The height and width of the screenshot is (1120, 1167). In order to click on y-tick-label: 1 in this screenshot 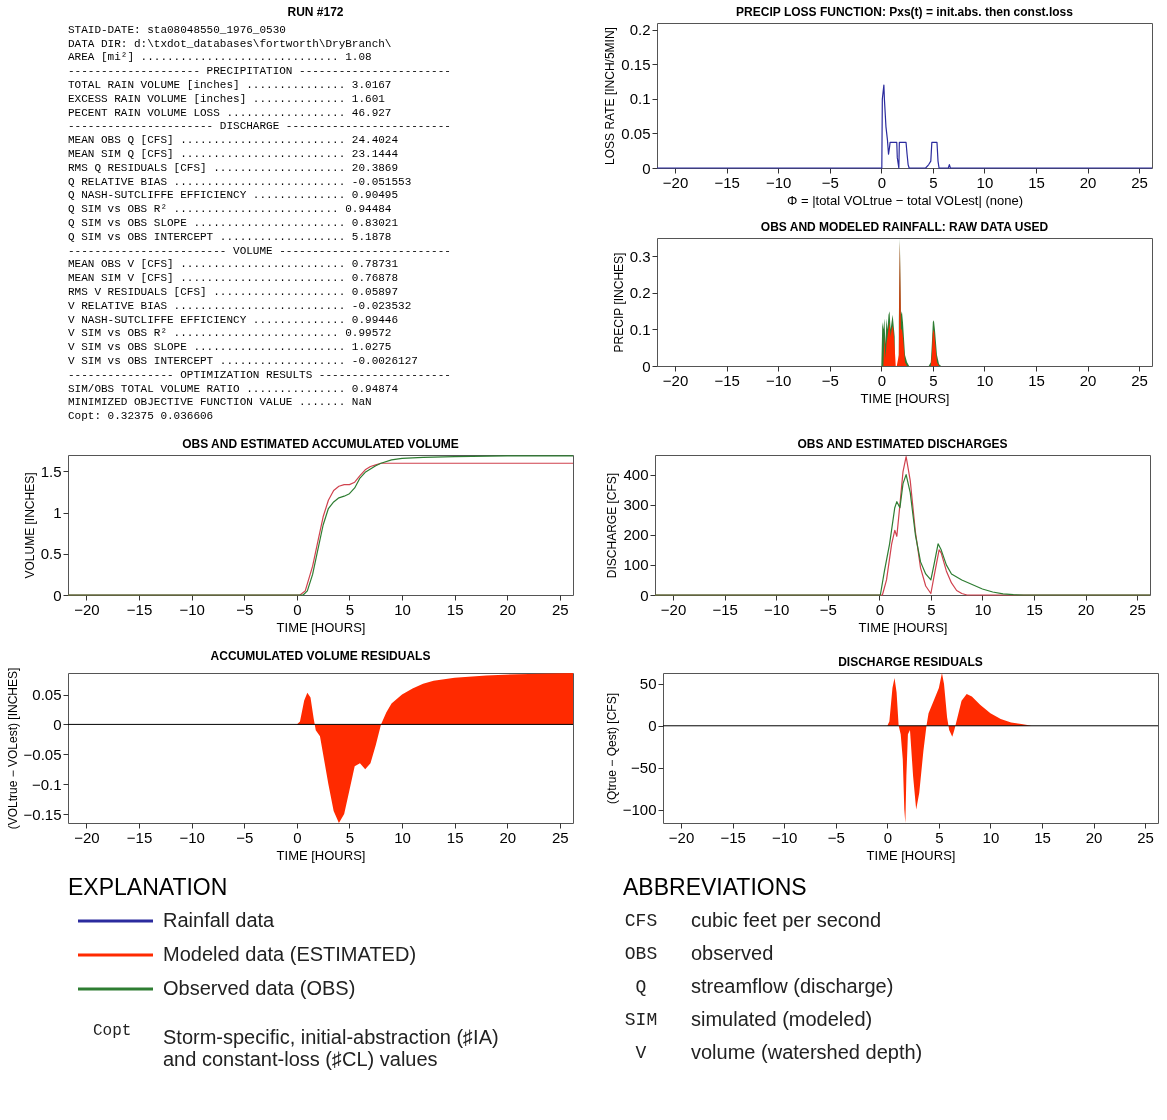, I will do `click(57, 513)`.